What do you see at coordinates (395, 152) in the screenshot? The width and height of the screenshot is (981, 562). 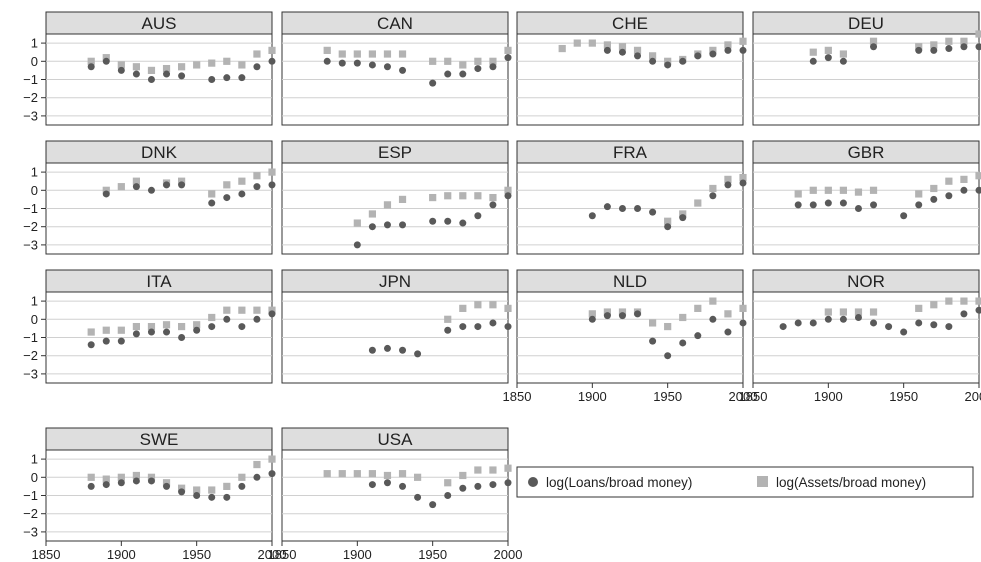 I see `panel-title: ESP` at bounding box center [395, 152].